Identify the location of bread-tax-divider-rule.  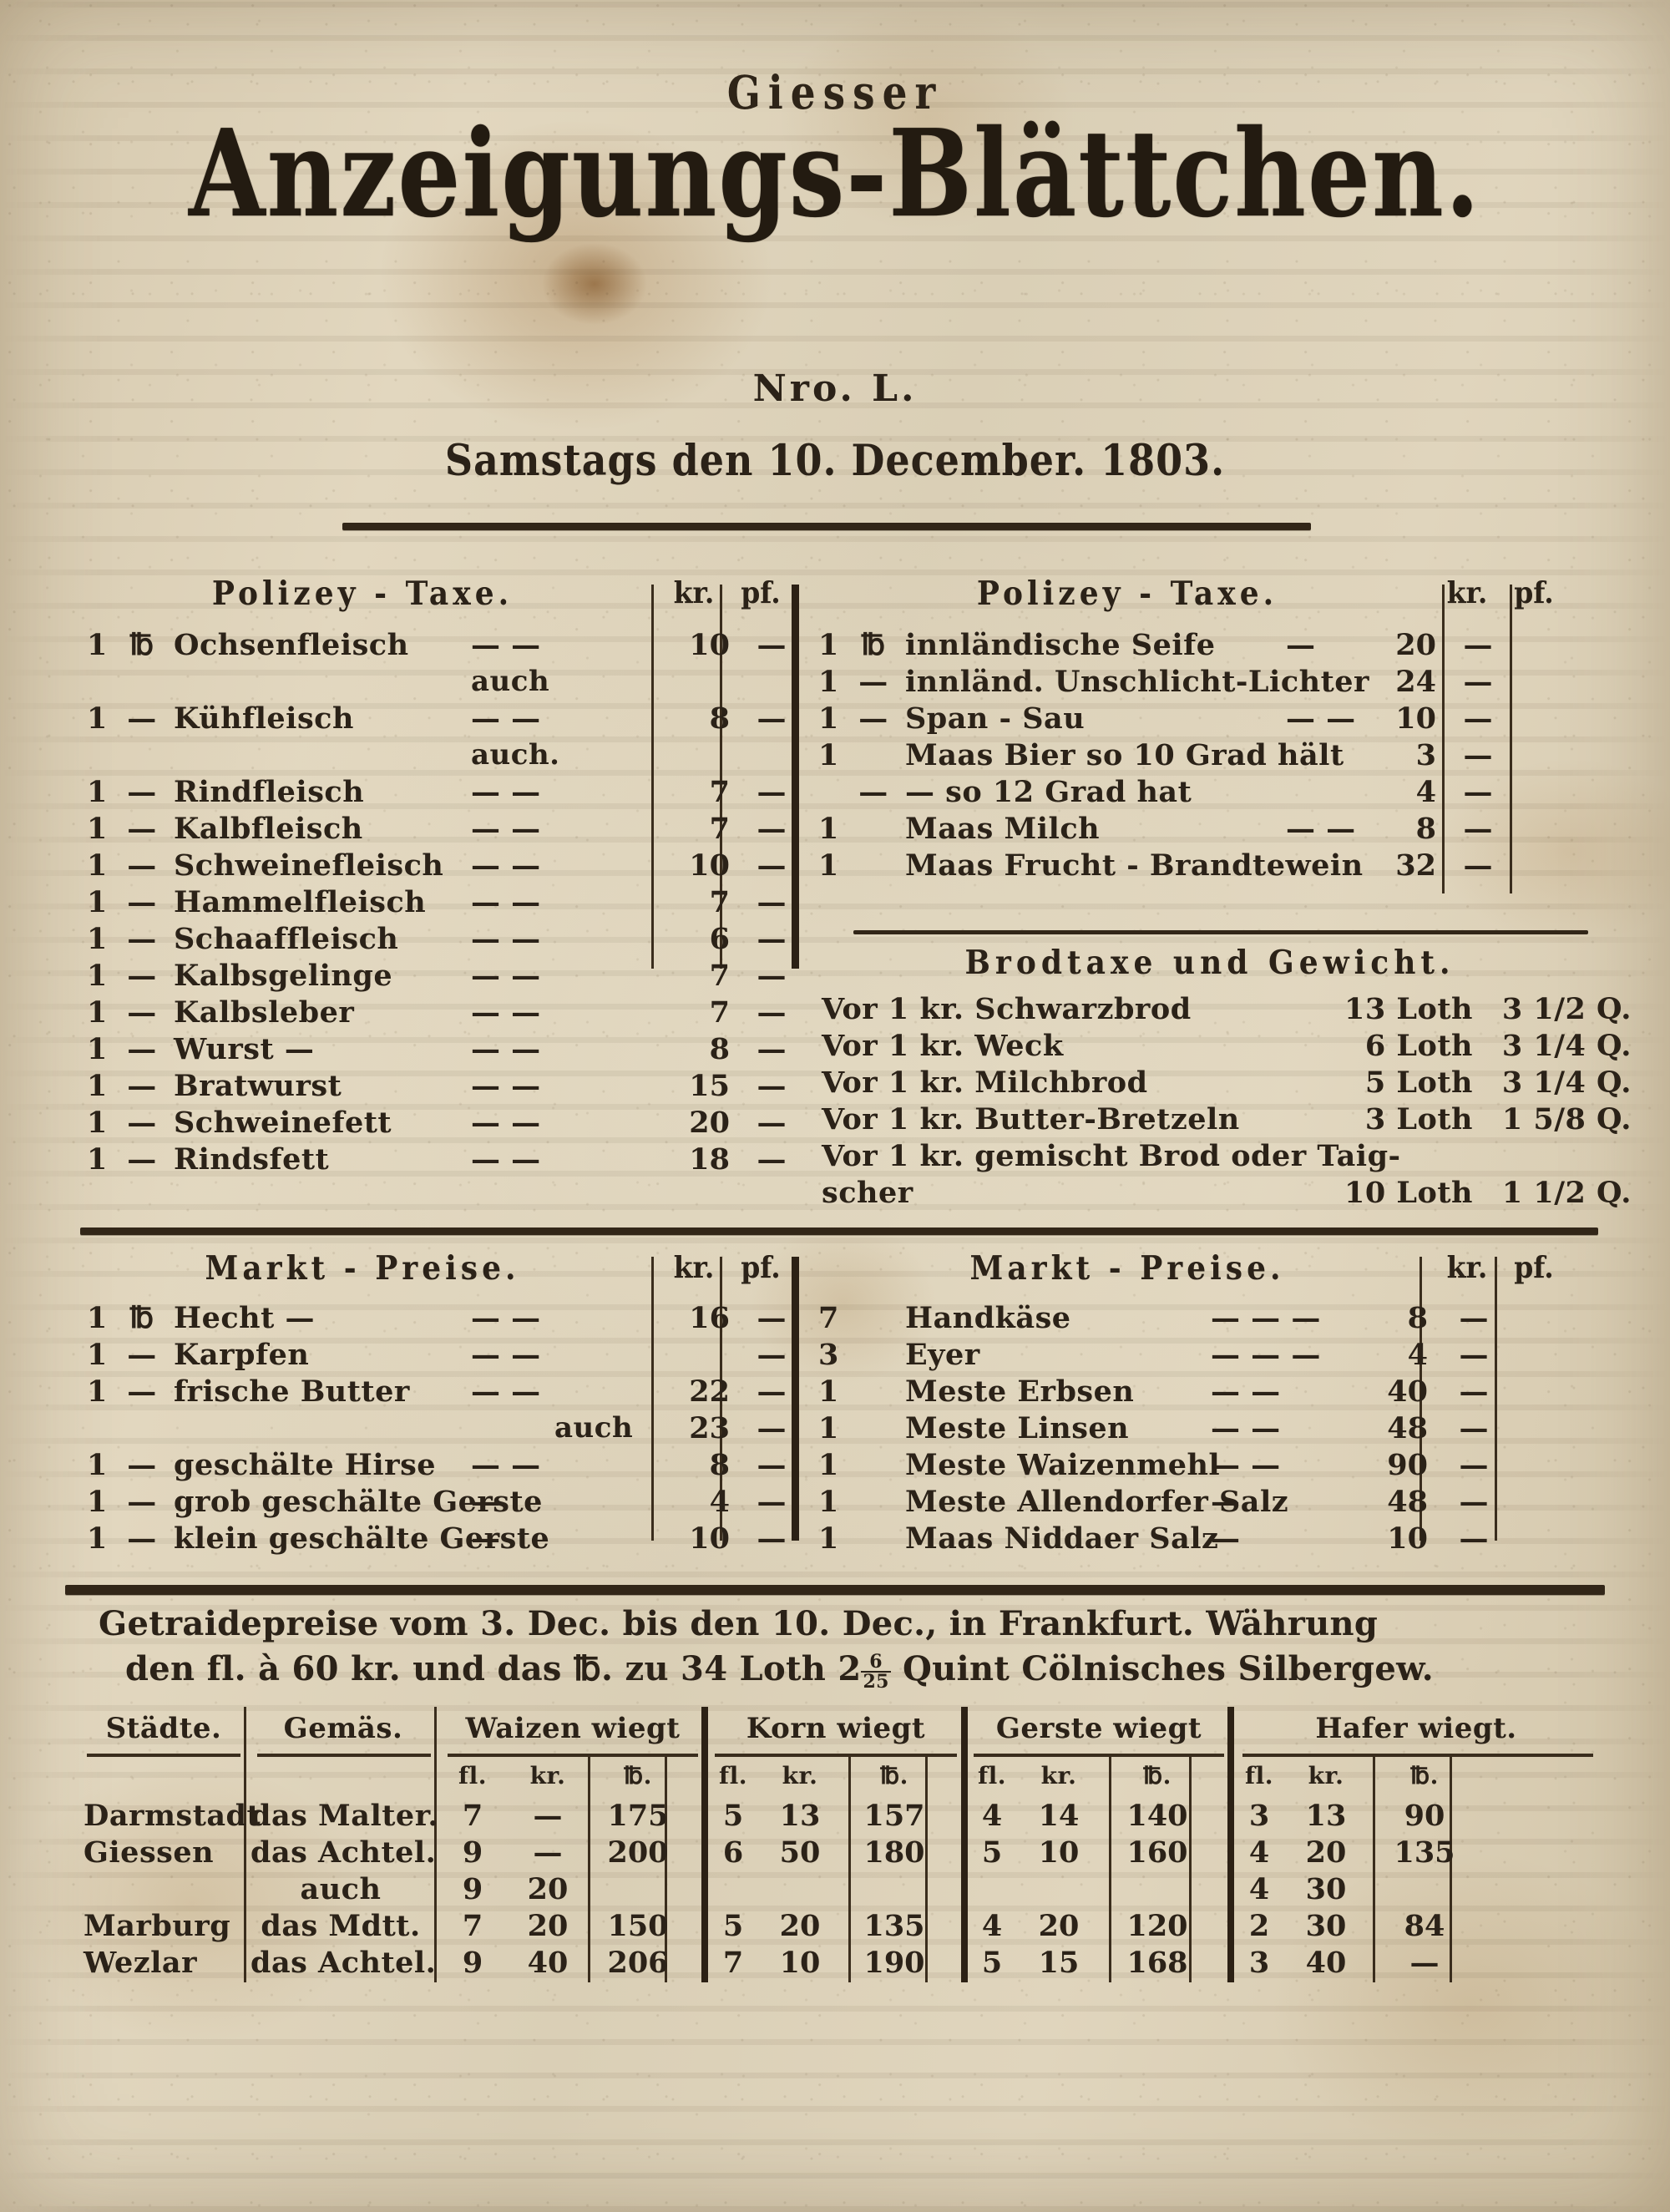
(1220, 932).